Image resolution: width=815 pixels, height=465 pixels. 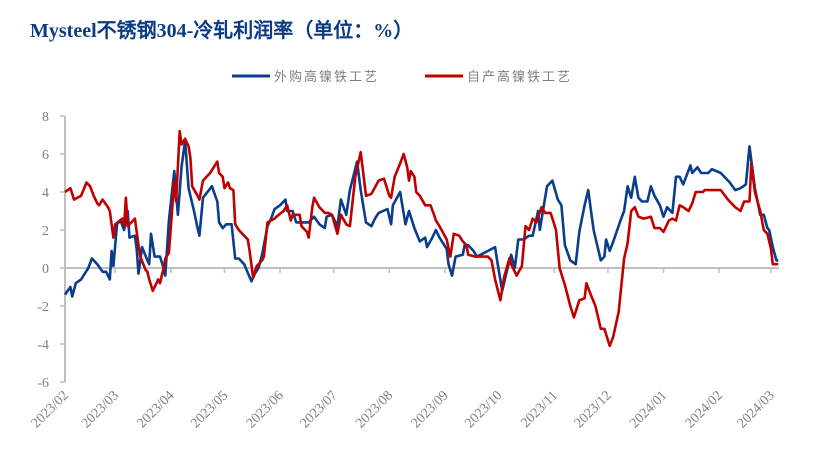 What do you see at coordinates (43, 307) in the screenshot?
I see `y-tick-label: -2` at bounding box center [43, 307].